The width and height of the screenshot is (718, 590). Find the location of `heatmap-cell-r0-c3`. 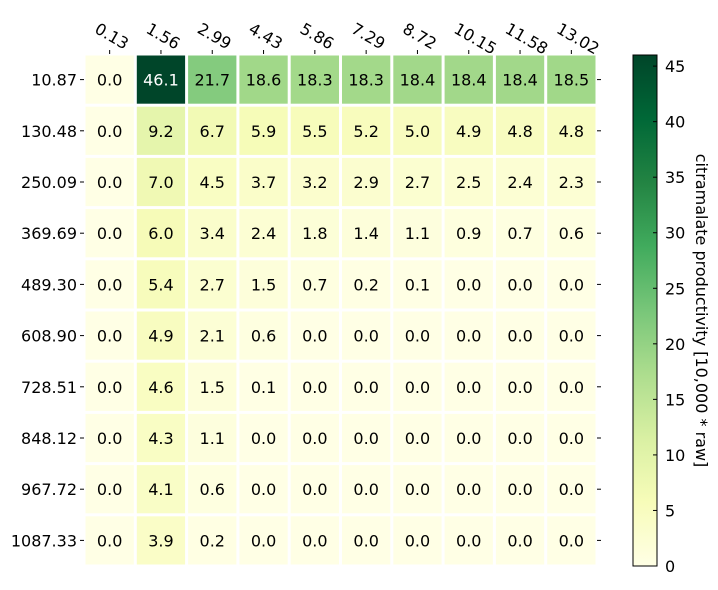

heatmap-cell-r0-c3 is located at coordinates (263, 79).